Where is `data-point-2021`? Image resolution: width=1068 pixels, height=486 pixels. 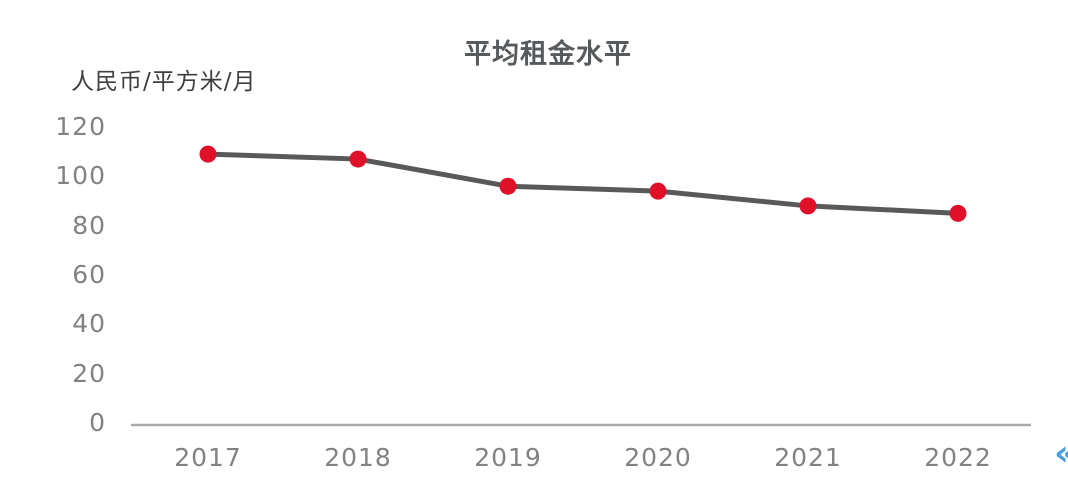
data-point-2021 is located at coordinates (808, 206).